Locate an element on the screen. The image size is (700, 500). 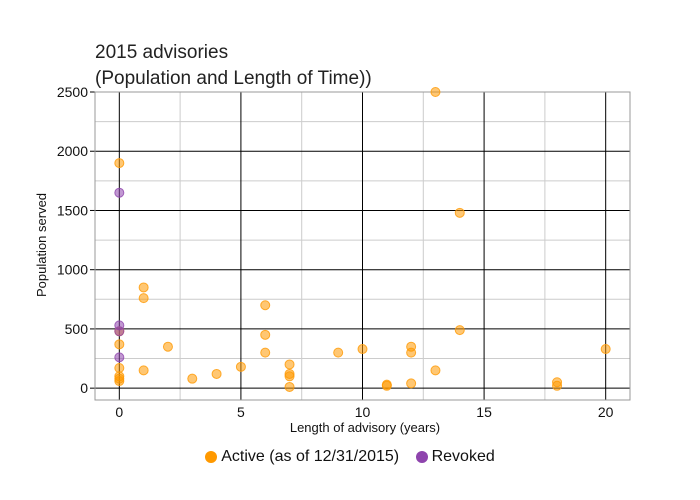
legend: Active (as of 12/31/2015) Revoked is located at coordinates (350, 458).